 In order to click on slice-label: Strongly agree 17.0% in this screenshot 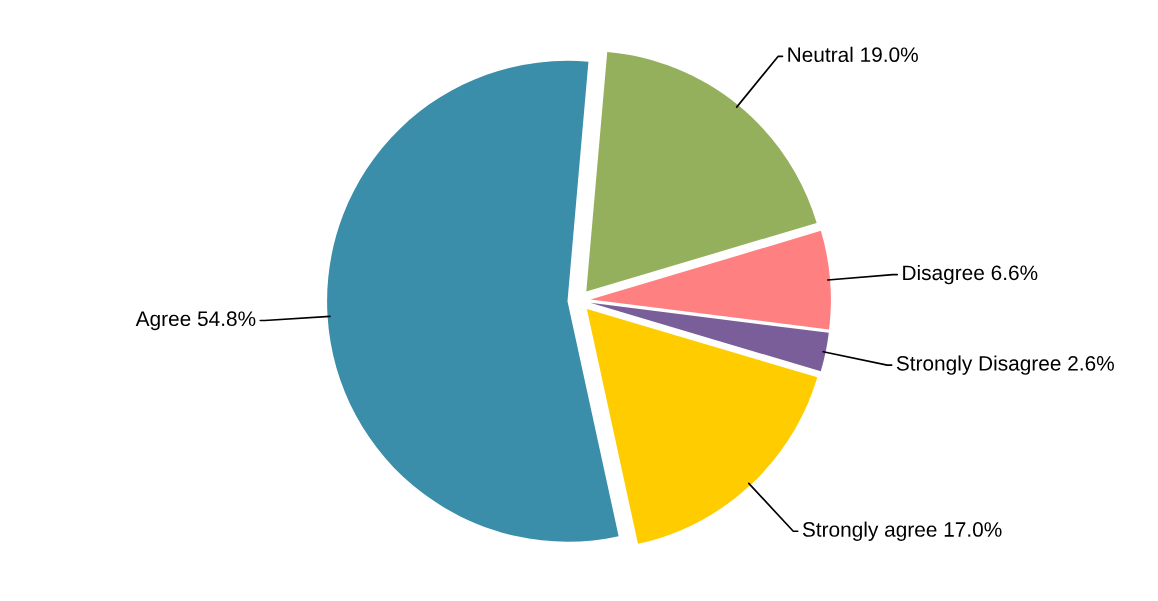, I will do `click(902, 531)`.